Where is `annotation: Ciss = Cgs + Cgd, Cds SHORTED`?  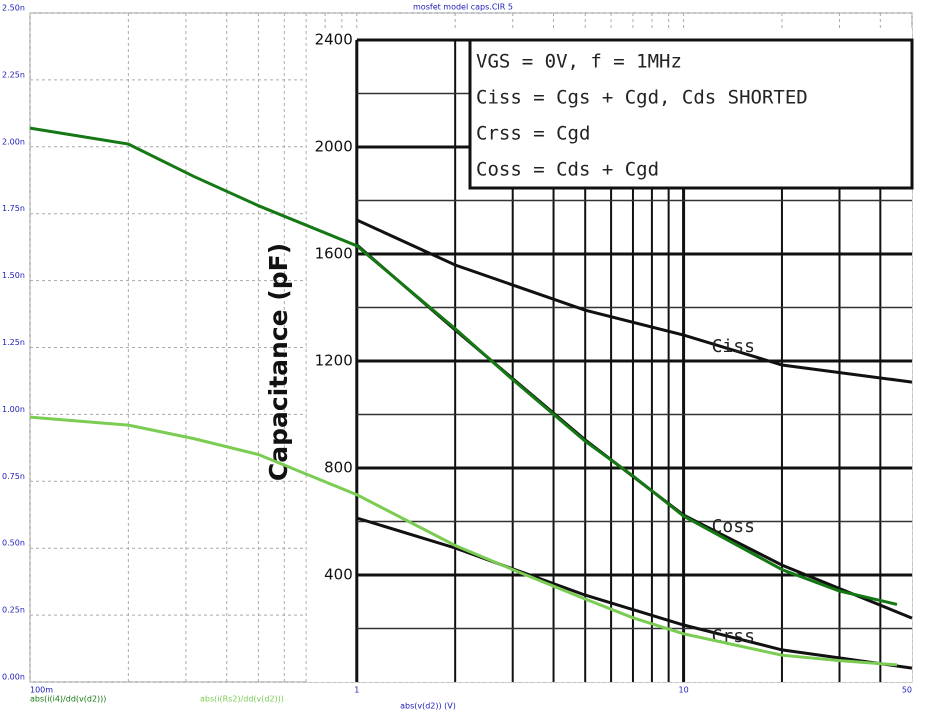 annotation: Ciss = Cgs + Cgd, Cds SHORTED is located at coordinates (642, 98).